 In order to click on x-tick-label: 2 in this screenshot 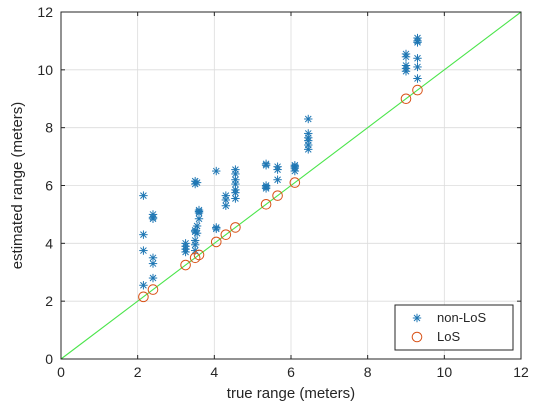, I will do `click(138, 372)`.